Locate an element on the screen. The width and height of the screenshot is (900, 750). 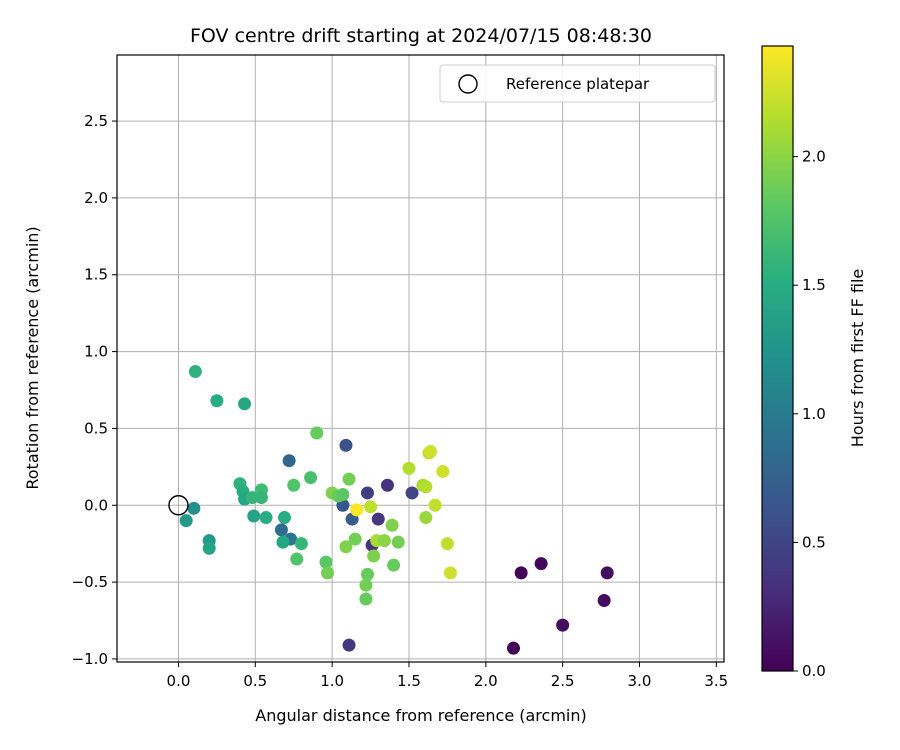
legend: Reference platepar is located at coordinates (577, 83).